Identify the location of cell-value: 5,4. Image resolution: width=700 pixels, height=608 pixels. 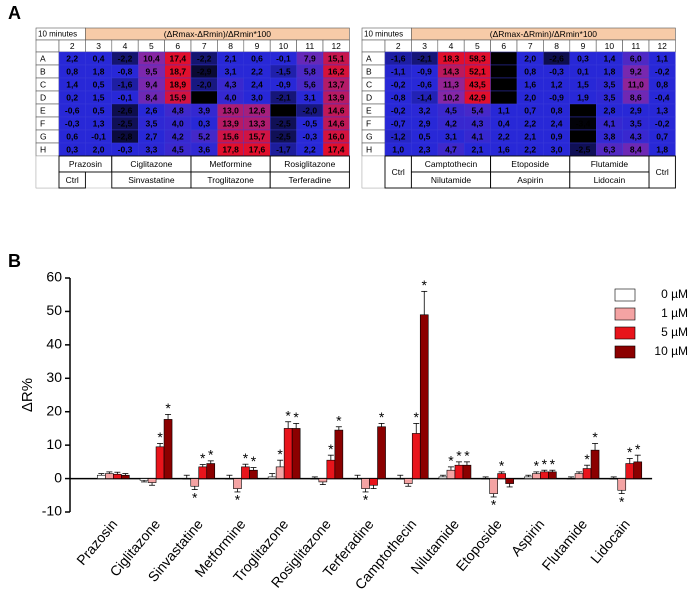
(477, 110).